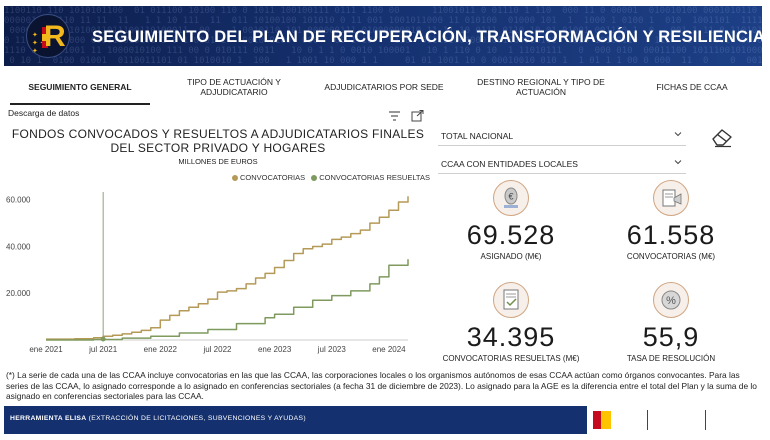 This screenshot has height=440, width=770. I want to click on legend-label: CONVOCATORIAS RESUELTAS, so click(374, 177).